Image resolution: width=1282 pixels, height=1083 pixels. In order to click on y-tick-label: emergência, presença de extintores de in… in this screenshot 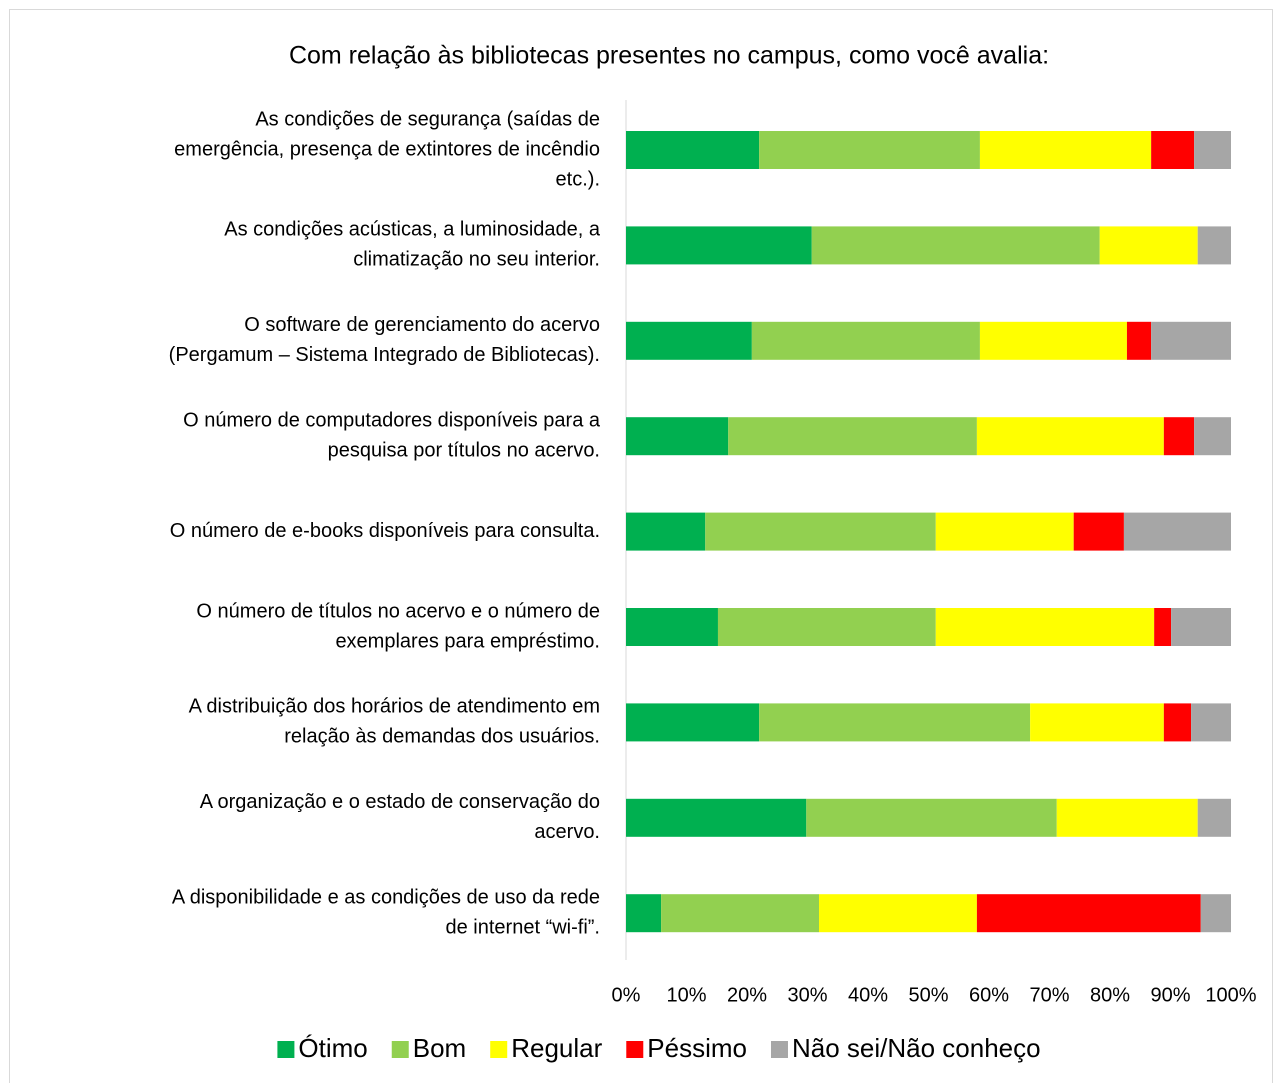, I will do `click(387, 149)`.